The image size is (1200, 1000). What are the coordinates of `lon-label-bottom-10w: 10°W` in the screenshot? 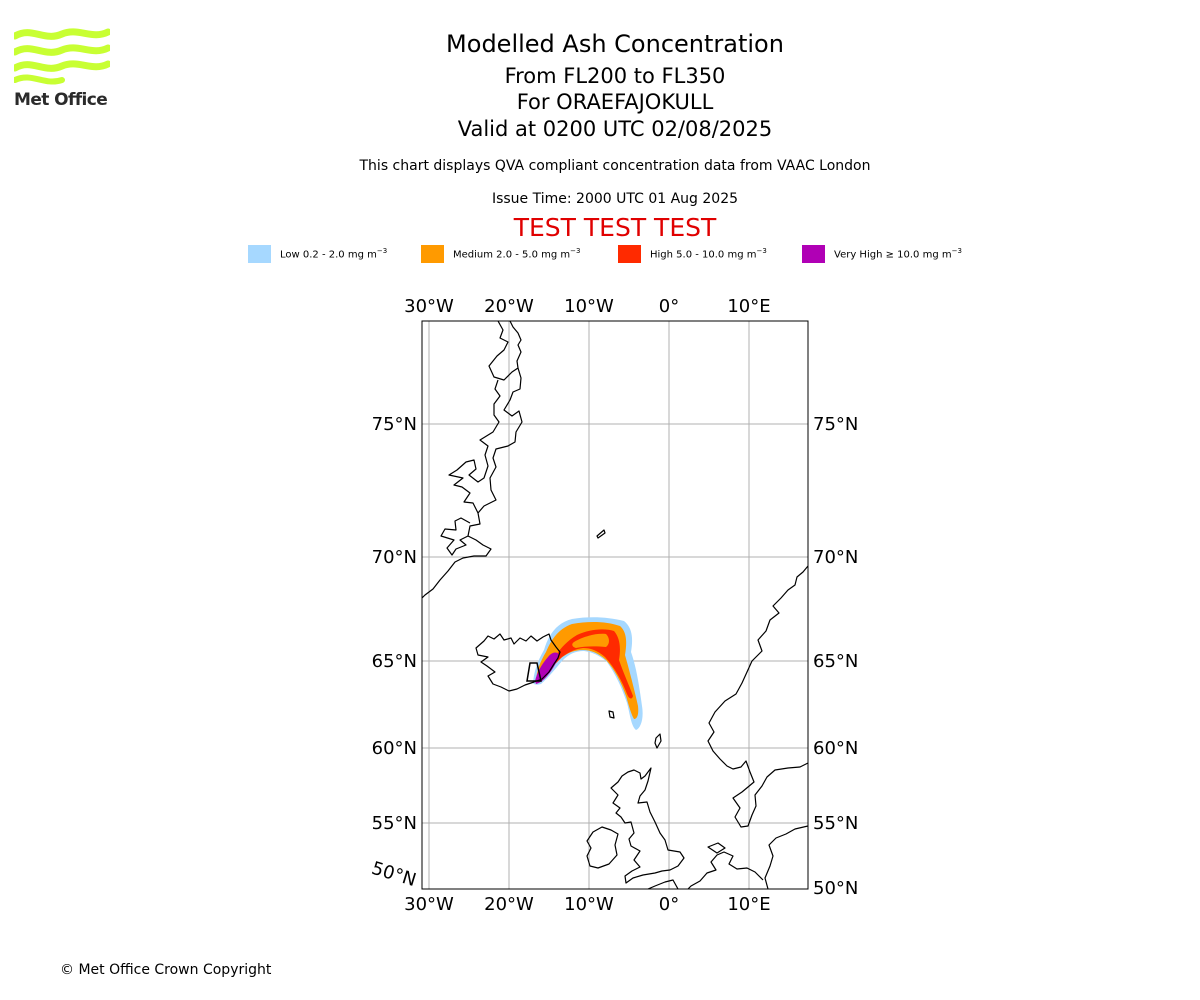 It's located at (589, 904).